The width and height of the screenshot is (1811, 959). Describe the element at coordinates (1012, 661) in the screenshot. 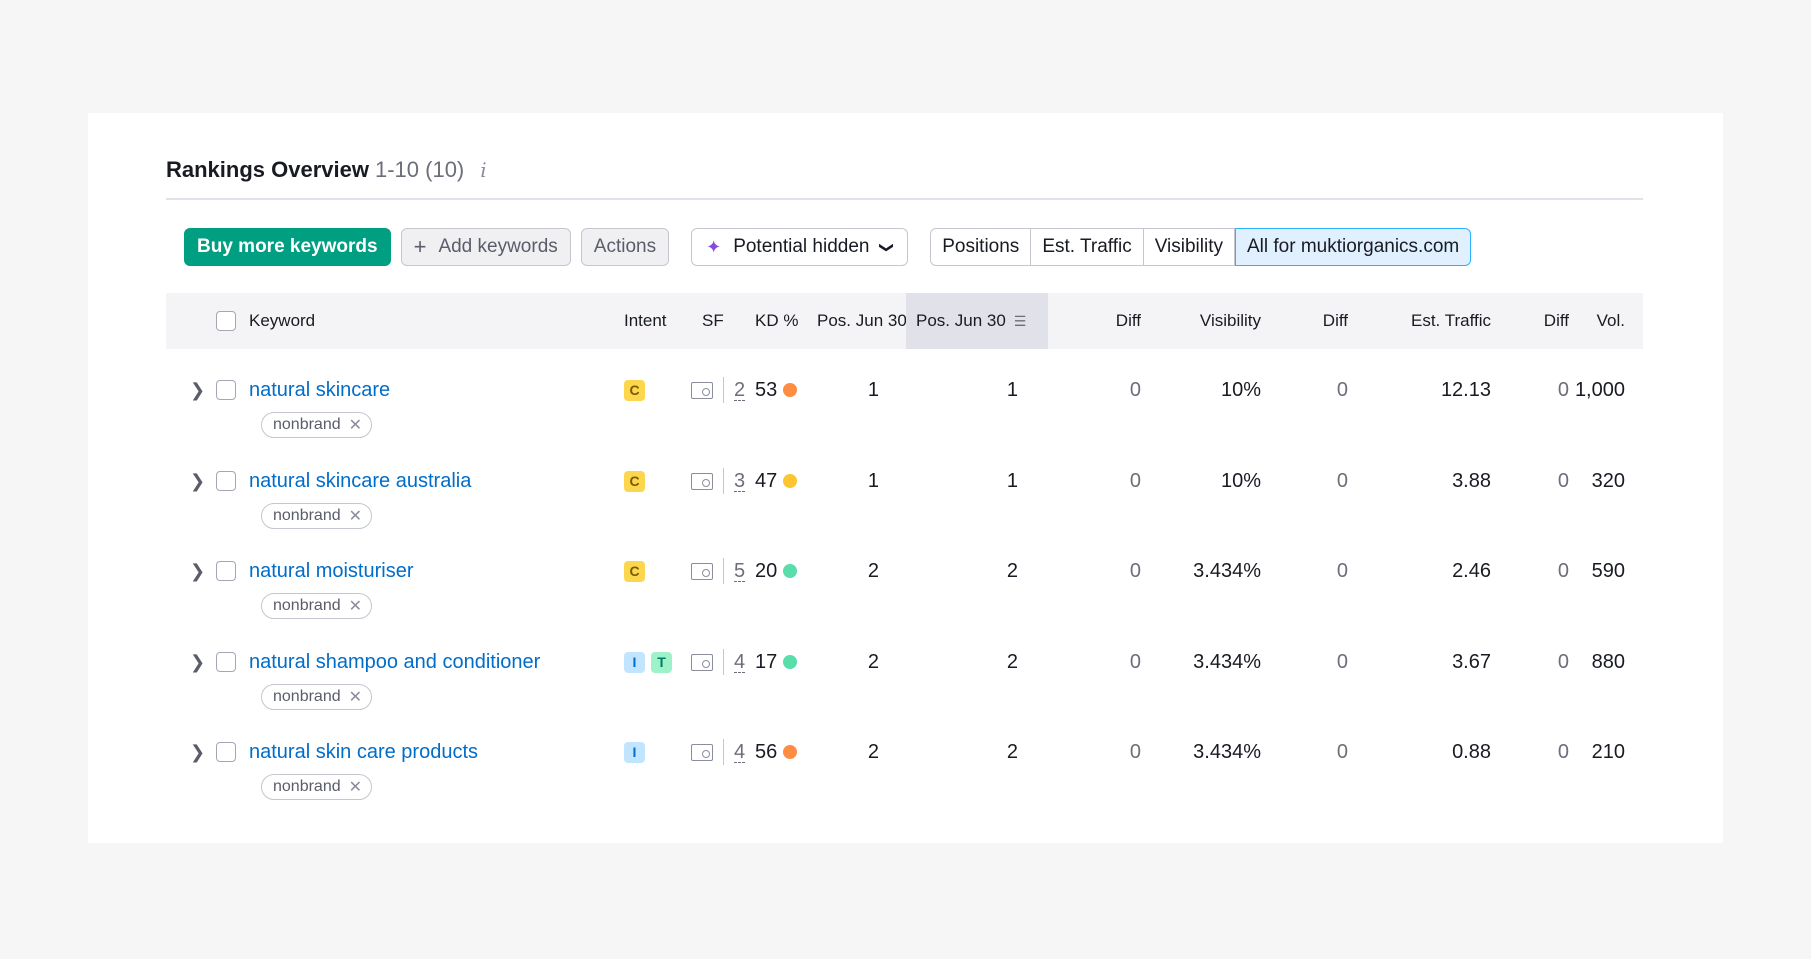

I see `pos-2-cell: 2` at that location.